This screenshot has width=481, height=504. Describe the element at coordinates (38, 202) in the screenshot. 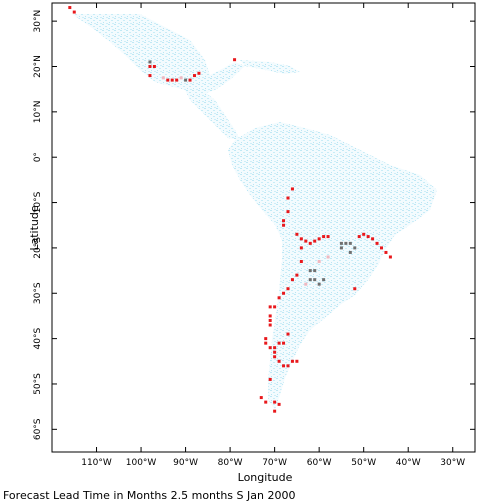

I see `y-tick-label: 10°S` at that location.